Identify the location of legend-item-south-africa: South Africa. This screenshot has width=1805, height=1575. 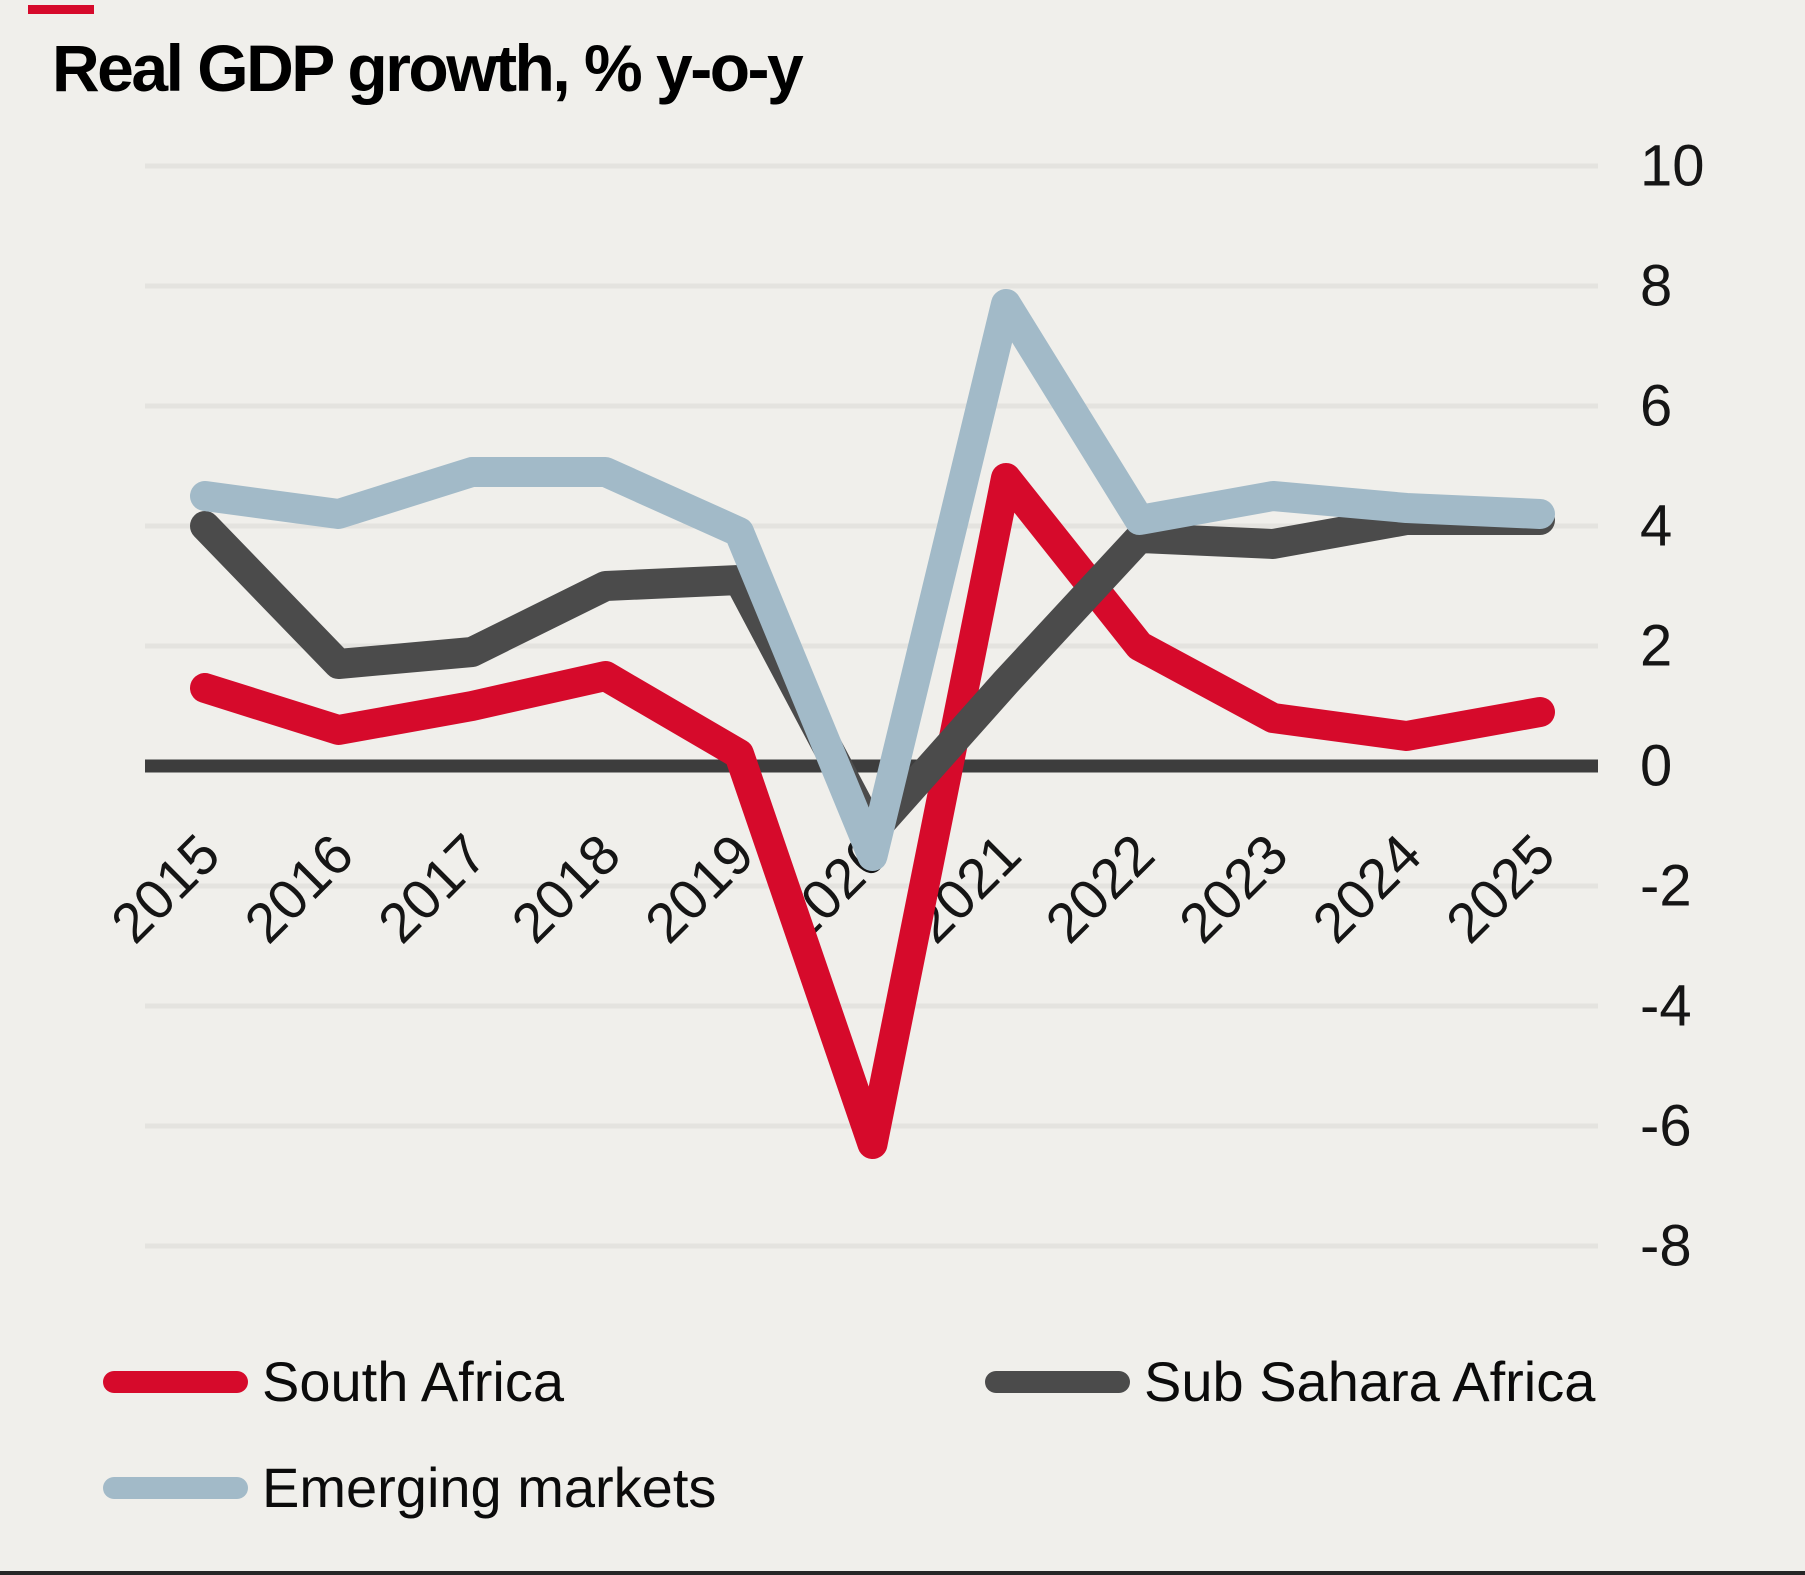
(333, 1382).